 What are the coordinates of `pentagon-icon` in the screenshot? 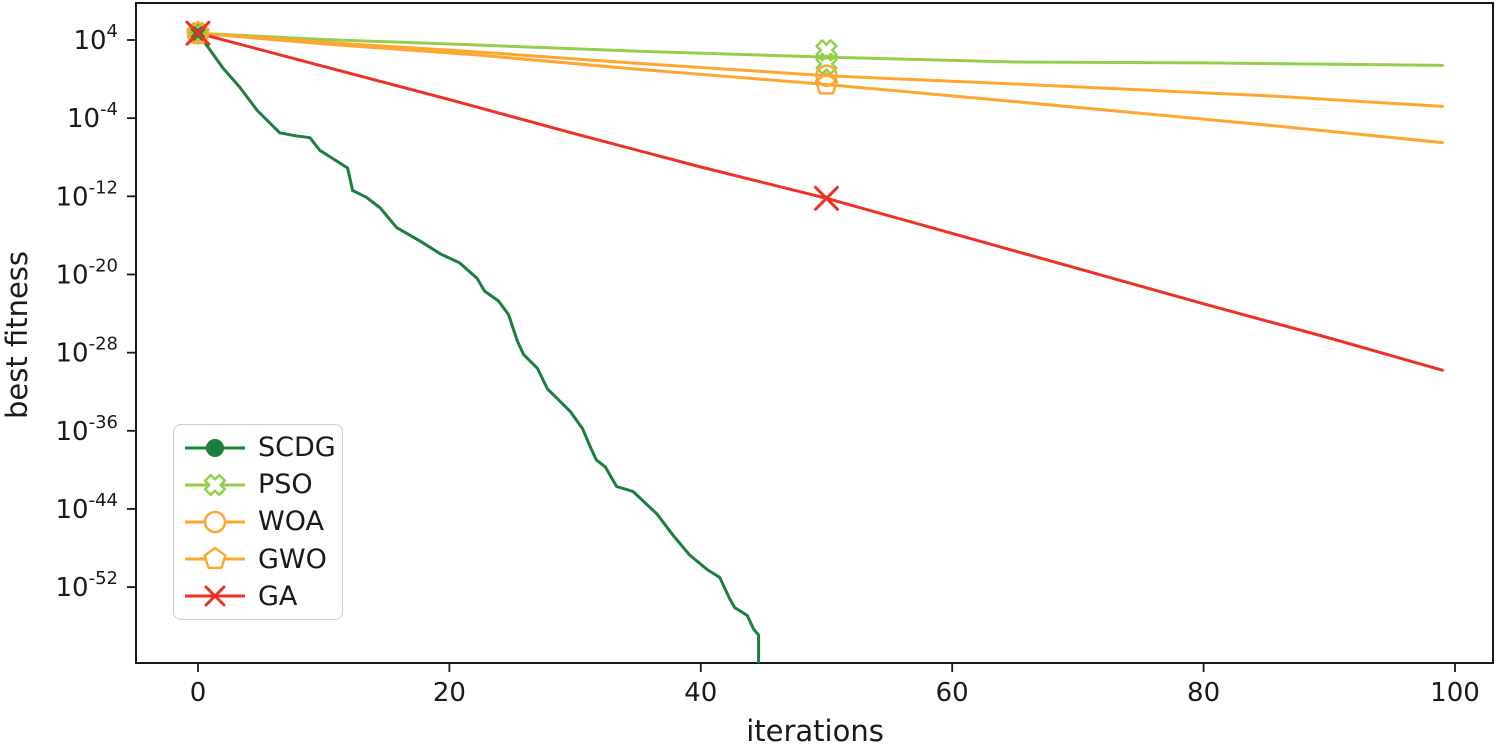 It's located at (215, 558).